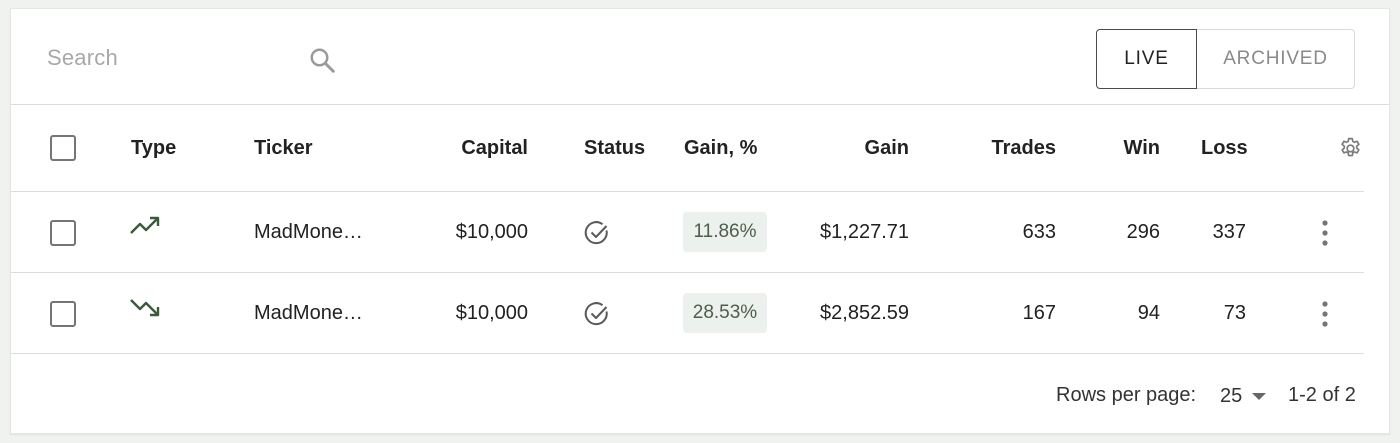 The width and height of the screenshot is (1400, 443). What do you see at coordinates (322, 60) in the screenshot?
I see `search-icon` at bounding box center [322, 60].